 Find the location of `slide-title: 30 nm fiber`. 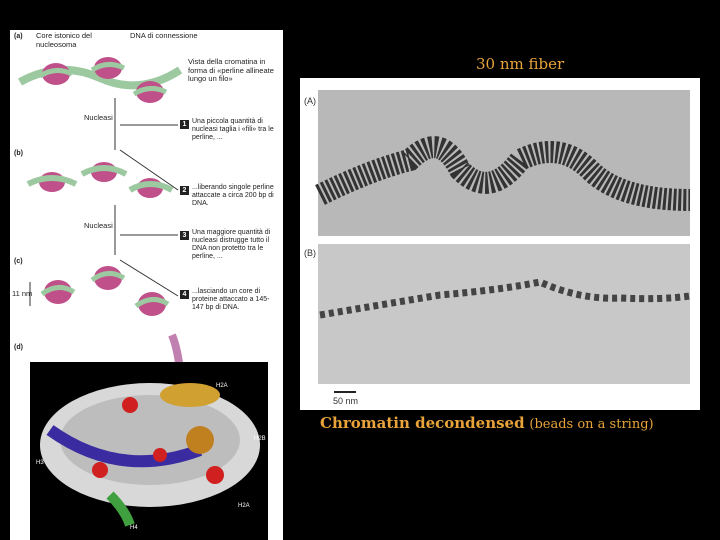

slide-title: 30 nm fiber is located at coordinates (520, 64).